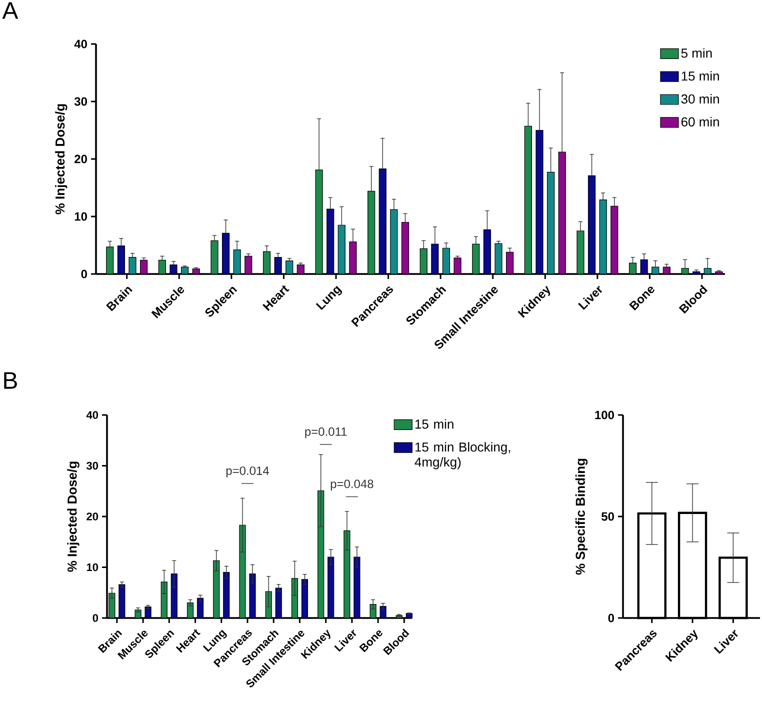  I want to click on annotation: p=0.011, so click(326, 432).